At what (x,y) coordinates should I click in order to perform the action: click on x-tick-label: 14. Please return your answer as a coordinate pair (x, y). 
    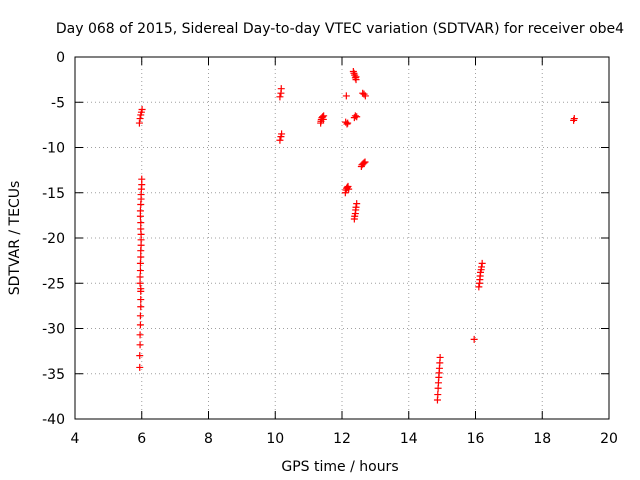
    Looking at the image, I should click on (409, 439).